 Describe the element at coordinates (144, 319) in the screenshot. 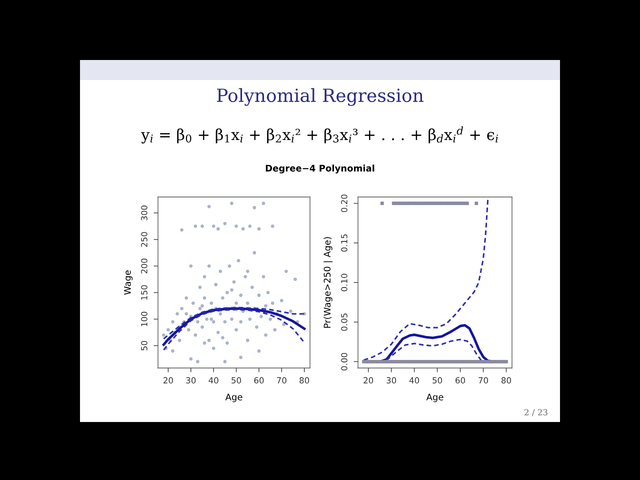

I see `y-tick-label: 100` at that location.